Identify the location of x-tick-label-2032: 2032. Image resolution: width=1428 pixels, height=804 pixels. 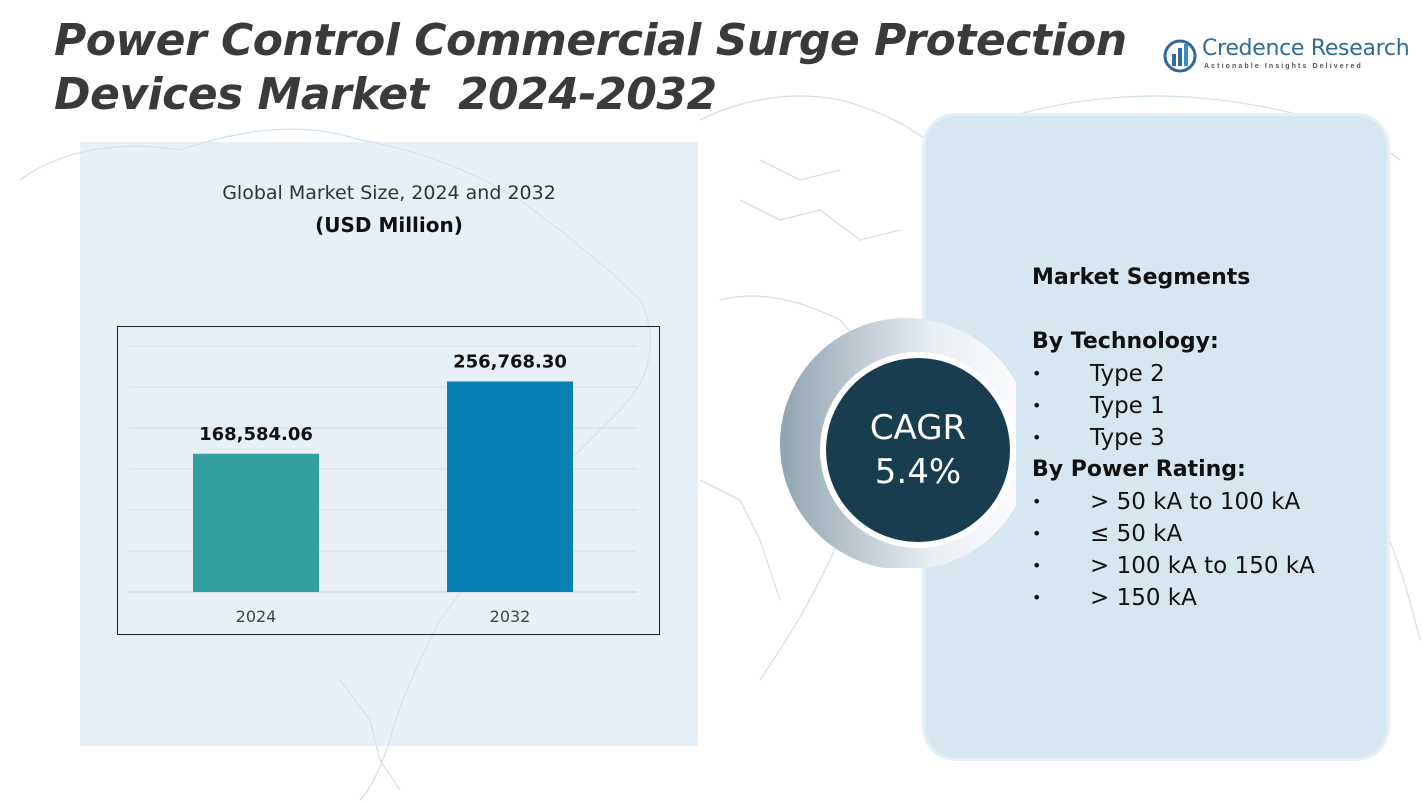
(510, 616).